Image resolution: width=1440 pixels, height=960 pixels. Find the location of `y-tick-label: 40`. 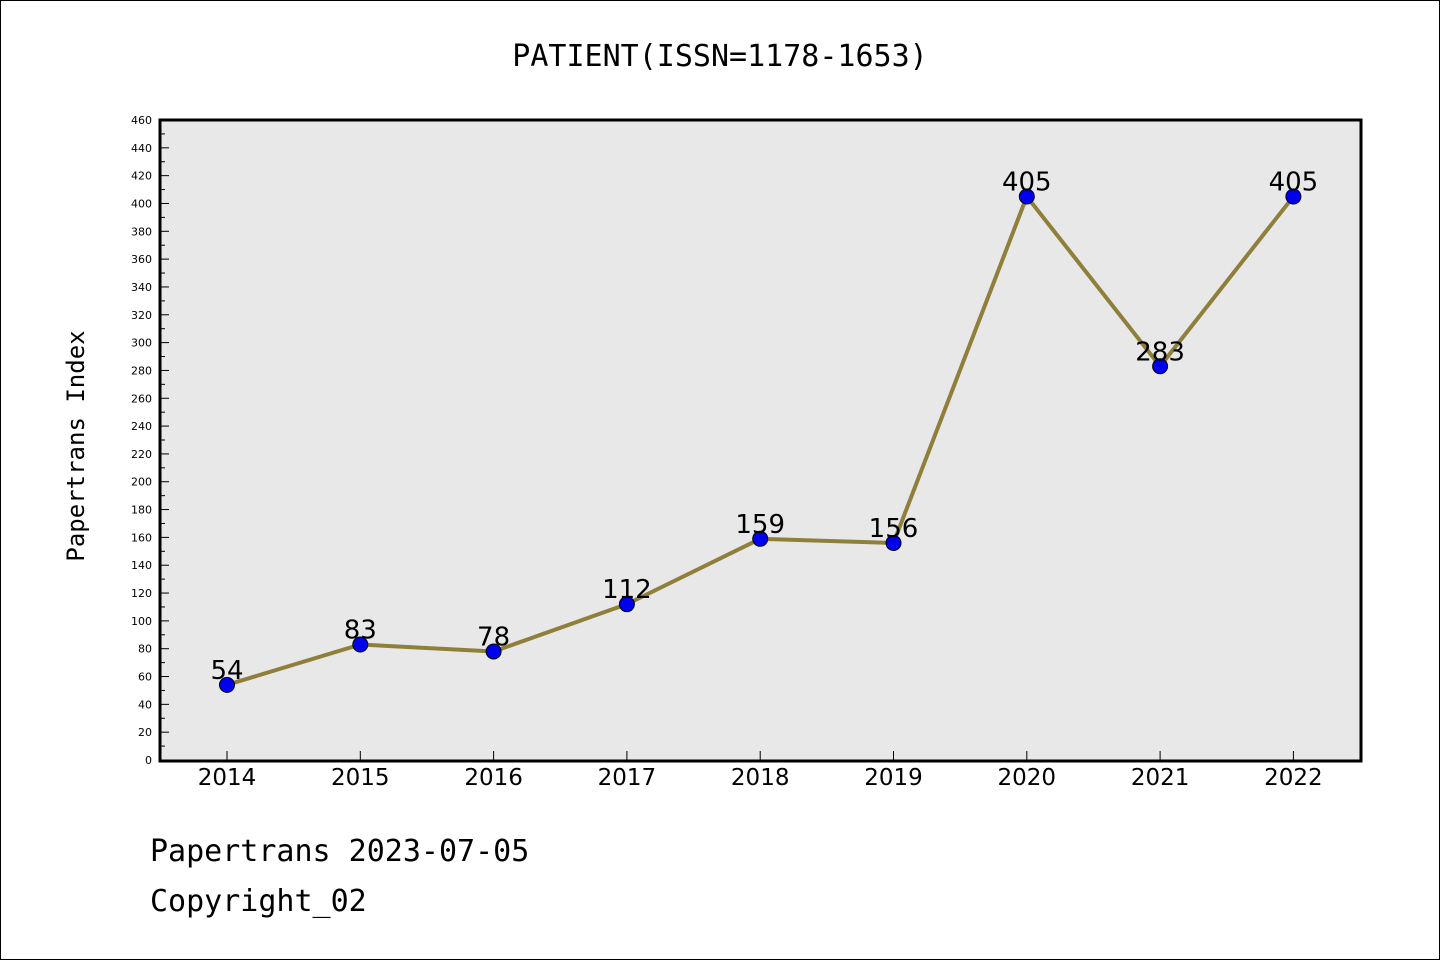

y-tick-label: 40 is located at coordinates (145, 704).